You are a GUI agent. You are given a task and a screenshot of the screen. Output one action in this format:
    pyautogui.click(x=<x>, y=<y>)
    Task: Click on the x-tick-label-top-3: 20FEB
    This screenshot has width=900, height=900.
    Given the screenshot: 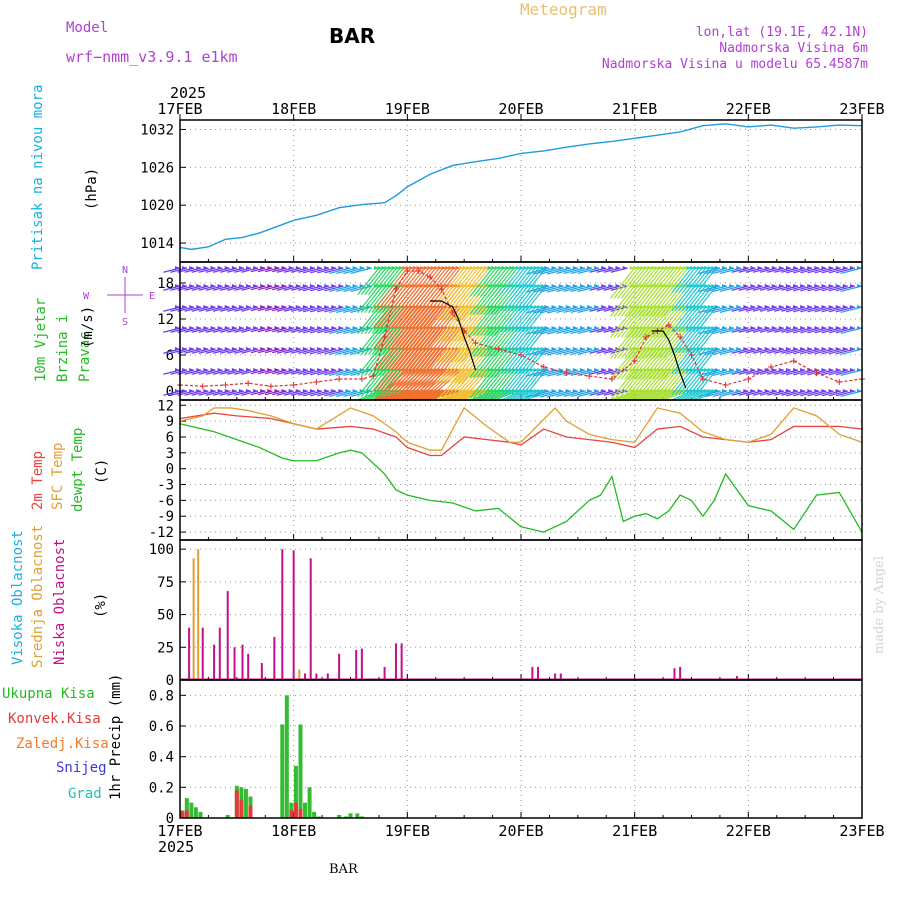 What is the action you would take?
    pyautogui.click(x=520, y=109)
    